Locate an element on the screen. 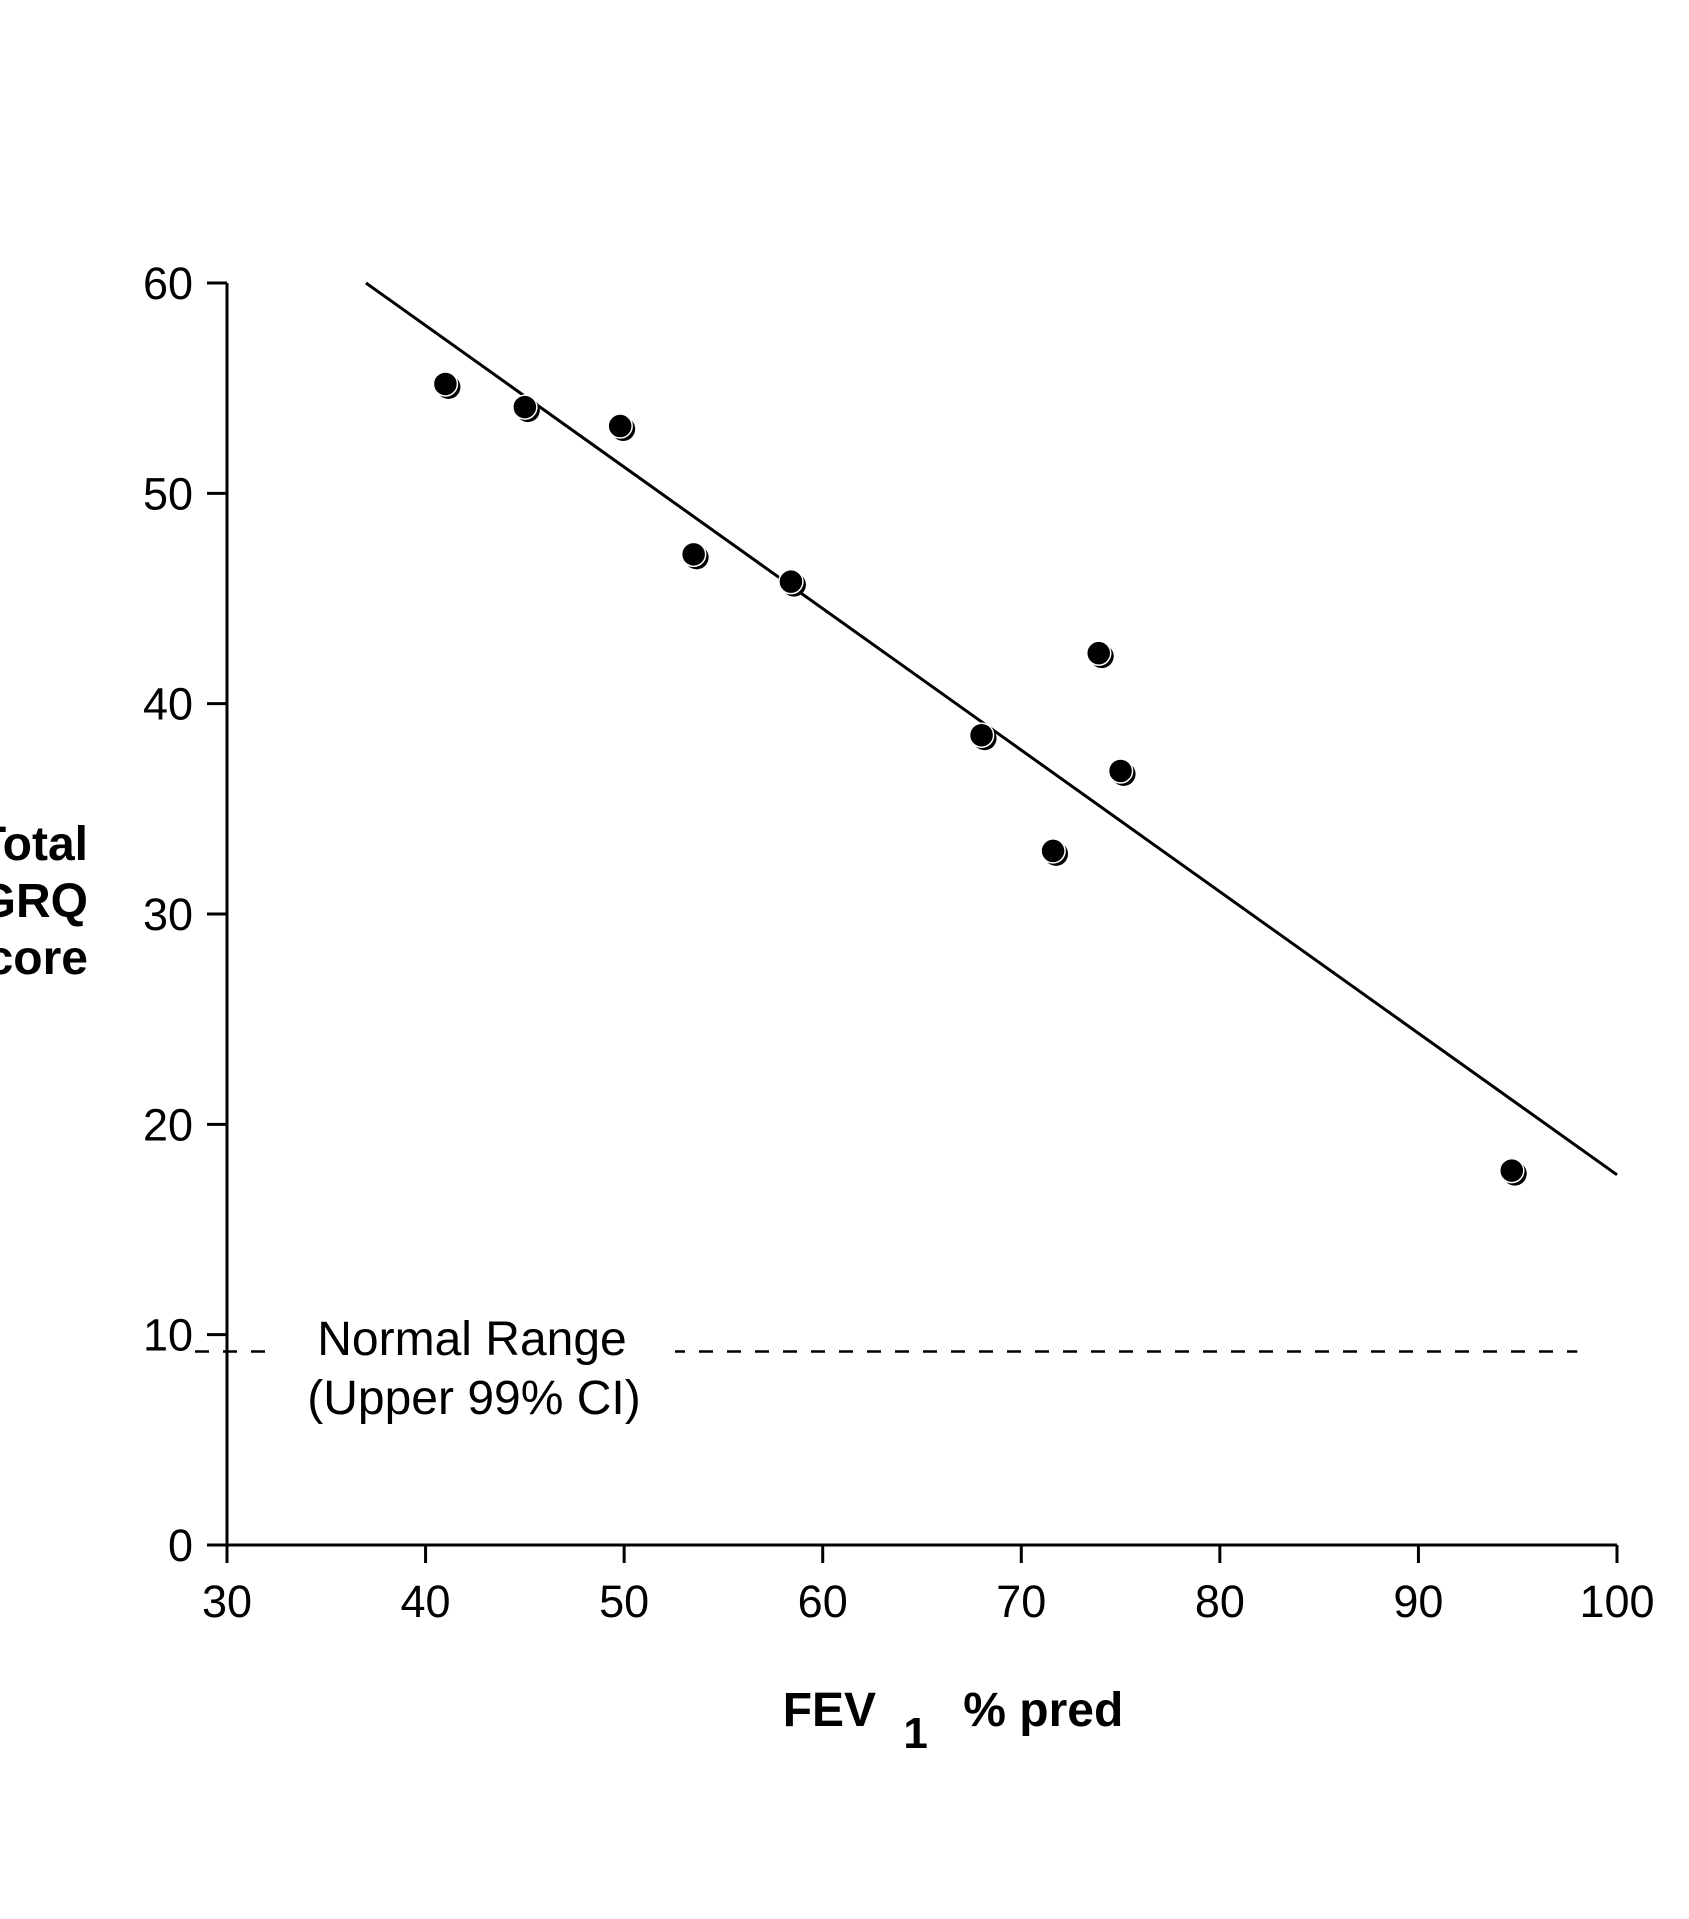 This screenshot has height=1919, width=1689. reference-label-line-2: (Upper 99% CI) is located at coordinates (473, 1398).